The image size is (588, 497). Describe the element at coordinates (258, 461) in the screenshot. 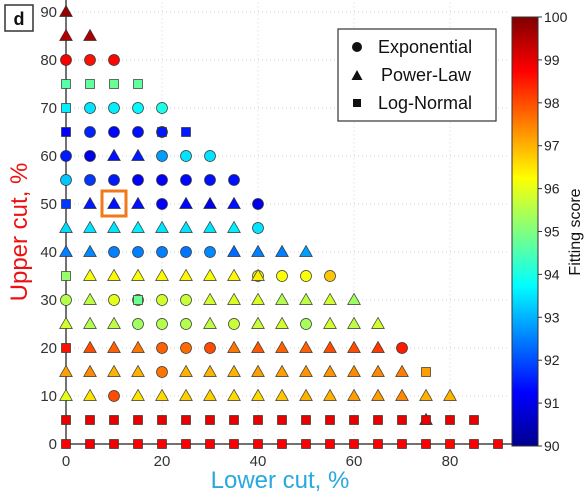

I see `x-tick-label: 40` at that location.